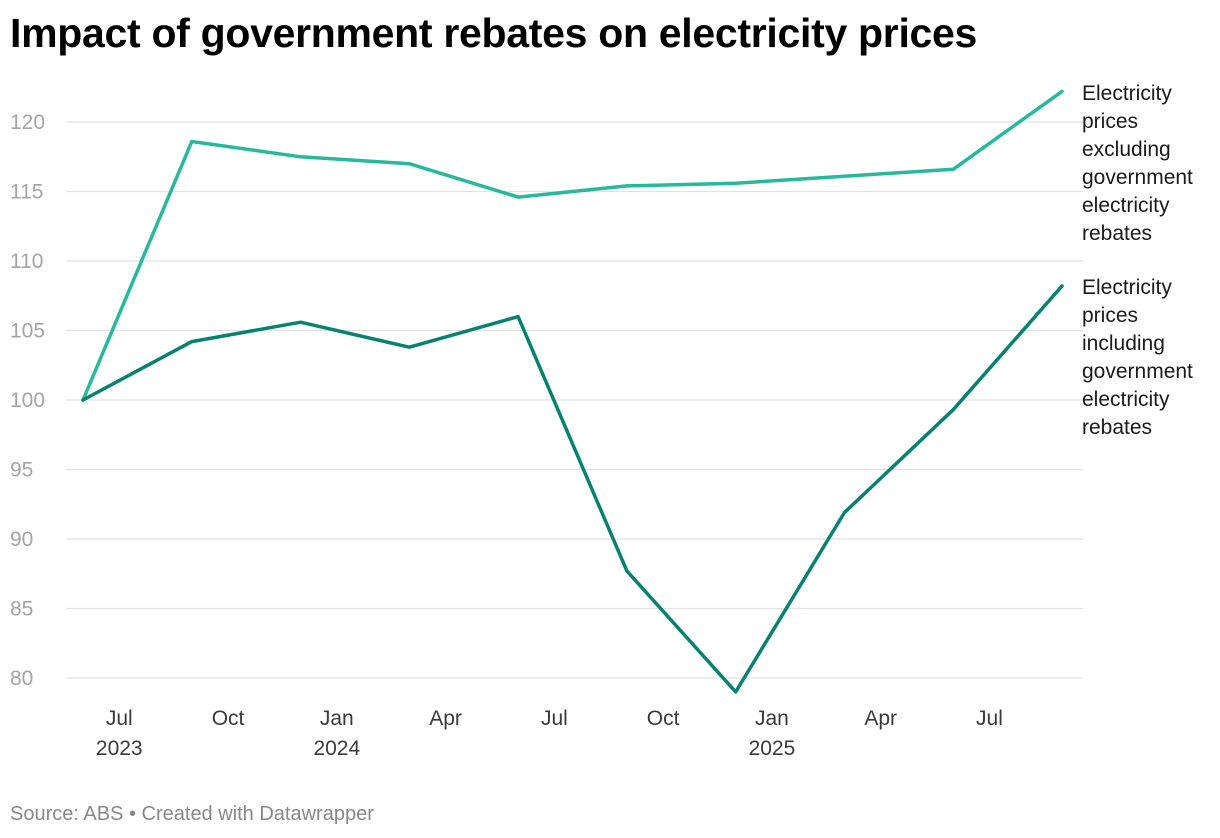 This screenshot has height=838, width=1220. I want to click on x-tick-year-2025: 2025, so click(772, 748).